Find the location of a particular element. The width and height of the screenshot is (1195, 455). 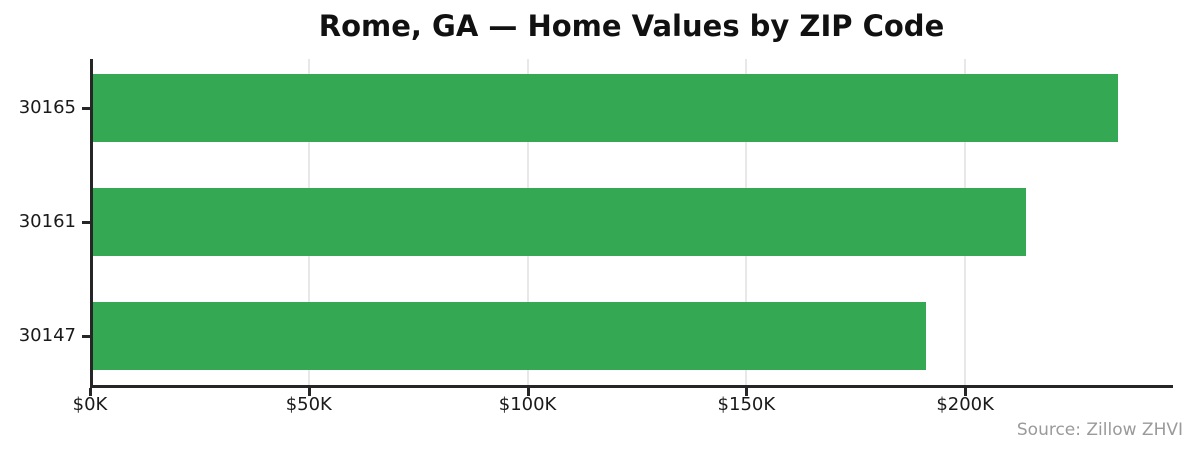

x-tick-label: $50K is located at coordinates (308, 404).